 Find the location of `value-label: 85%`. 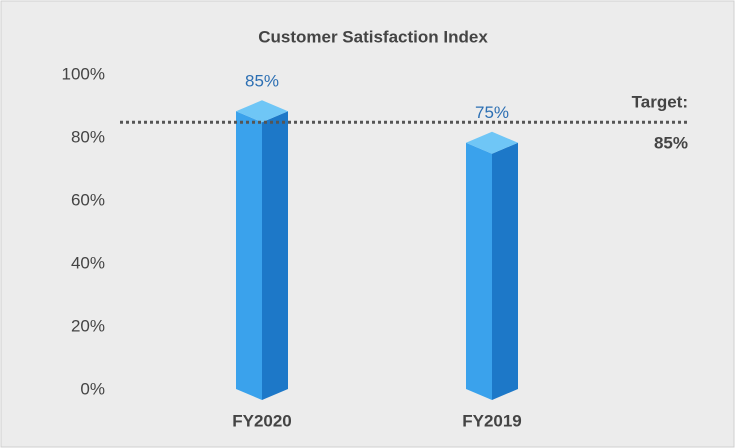

value-label: 85% is located at coordinates (262, 81).